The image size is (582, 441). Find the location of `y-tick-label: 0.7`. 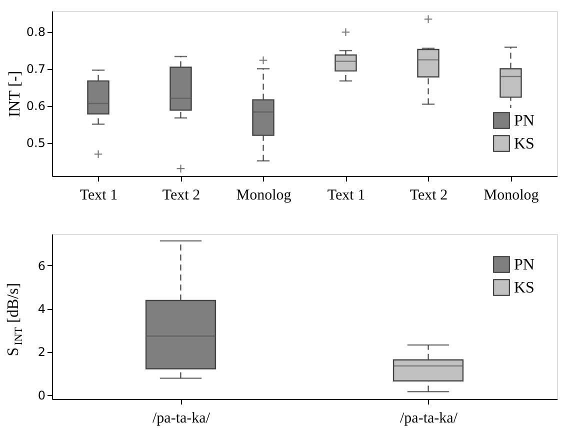

y-tick-label: 0.7 is located at coordinates (36, 69).